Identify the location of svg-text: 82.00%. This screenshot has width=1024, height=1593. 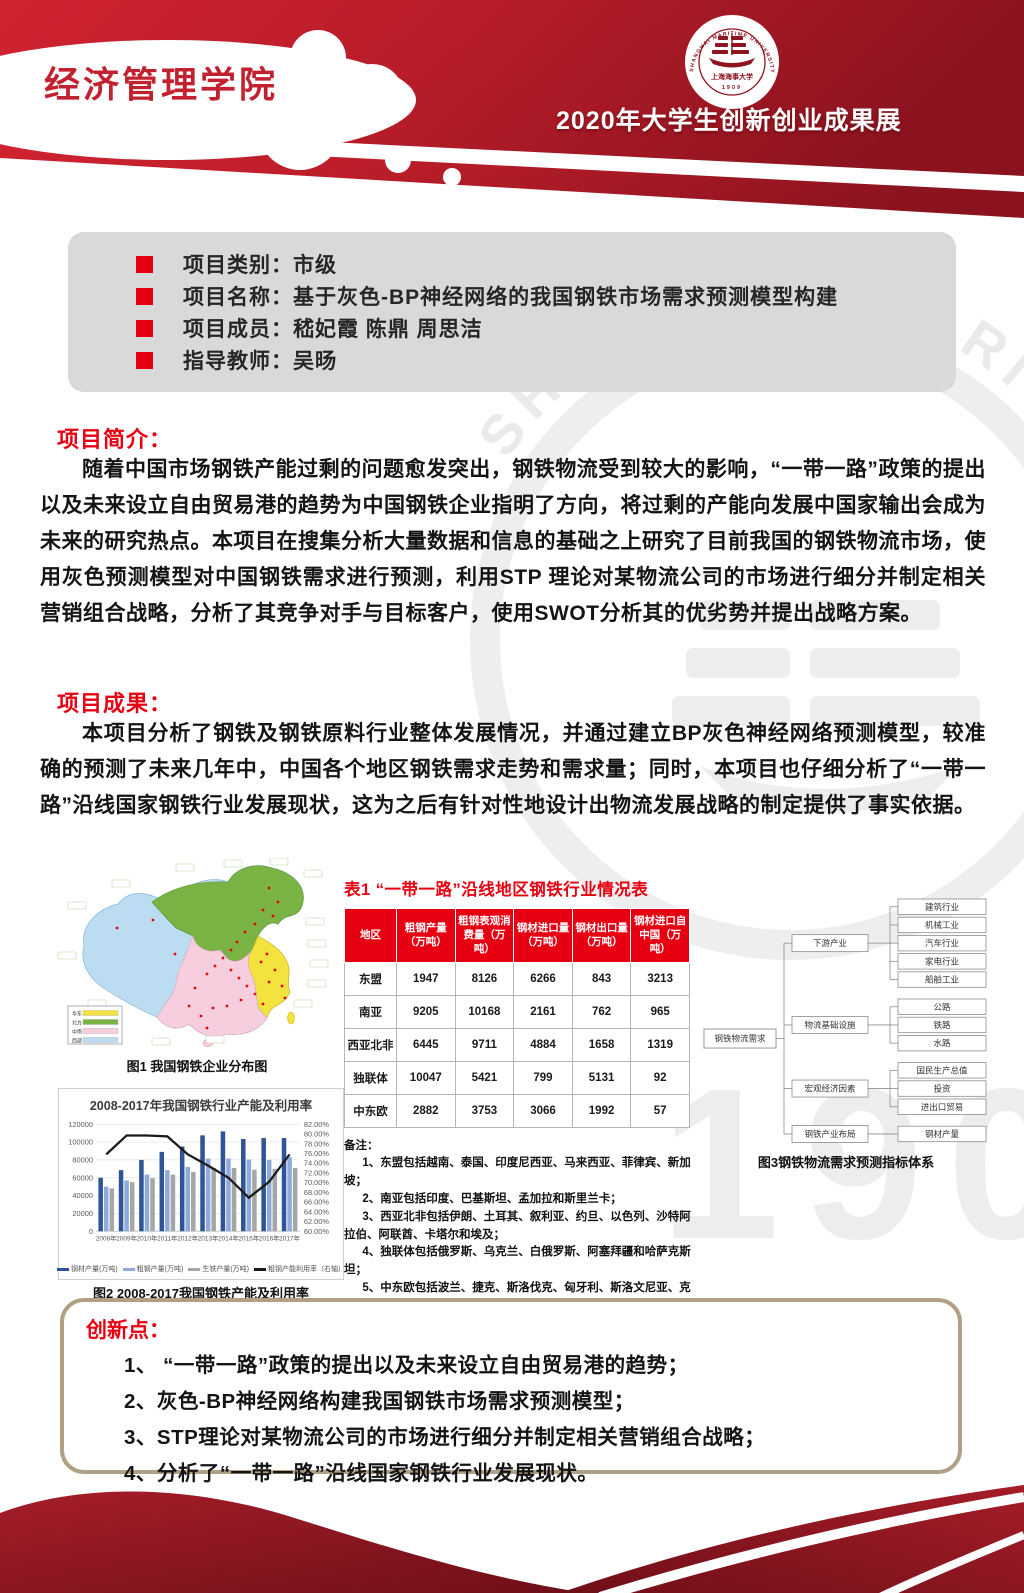
(316, 1124).